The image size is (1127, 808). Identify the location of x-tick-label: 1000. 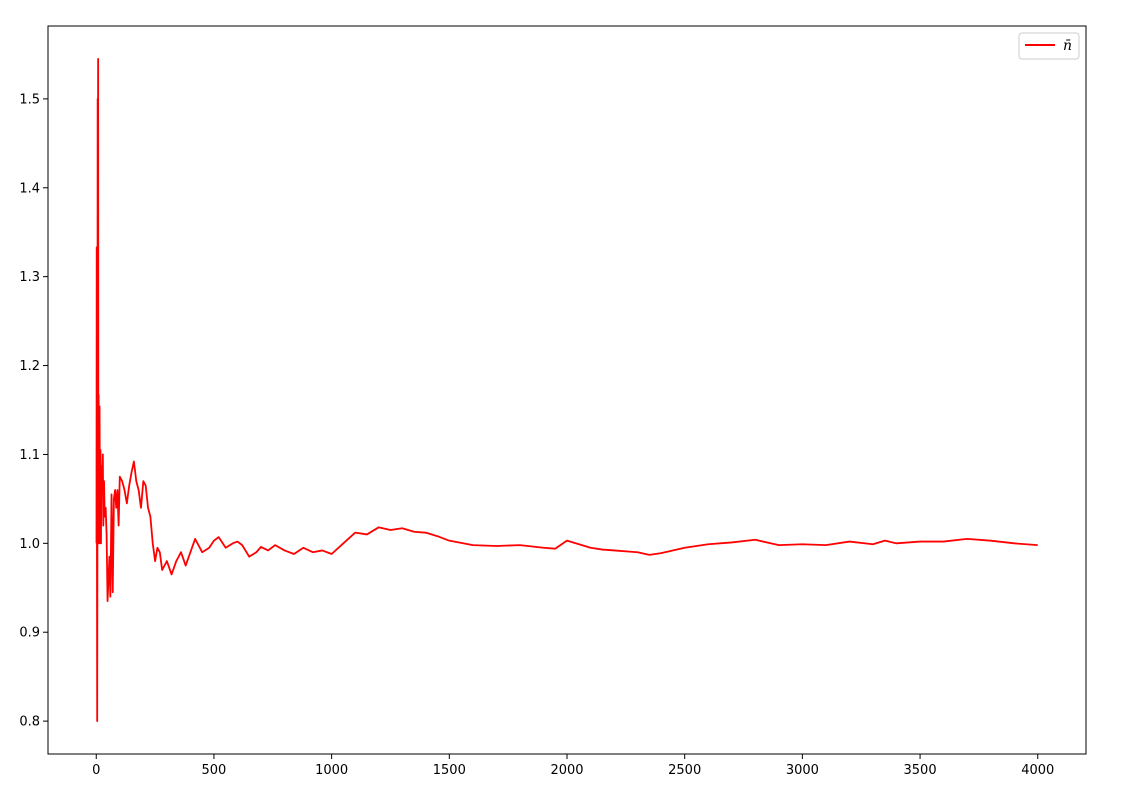
(331, 770).